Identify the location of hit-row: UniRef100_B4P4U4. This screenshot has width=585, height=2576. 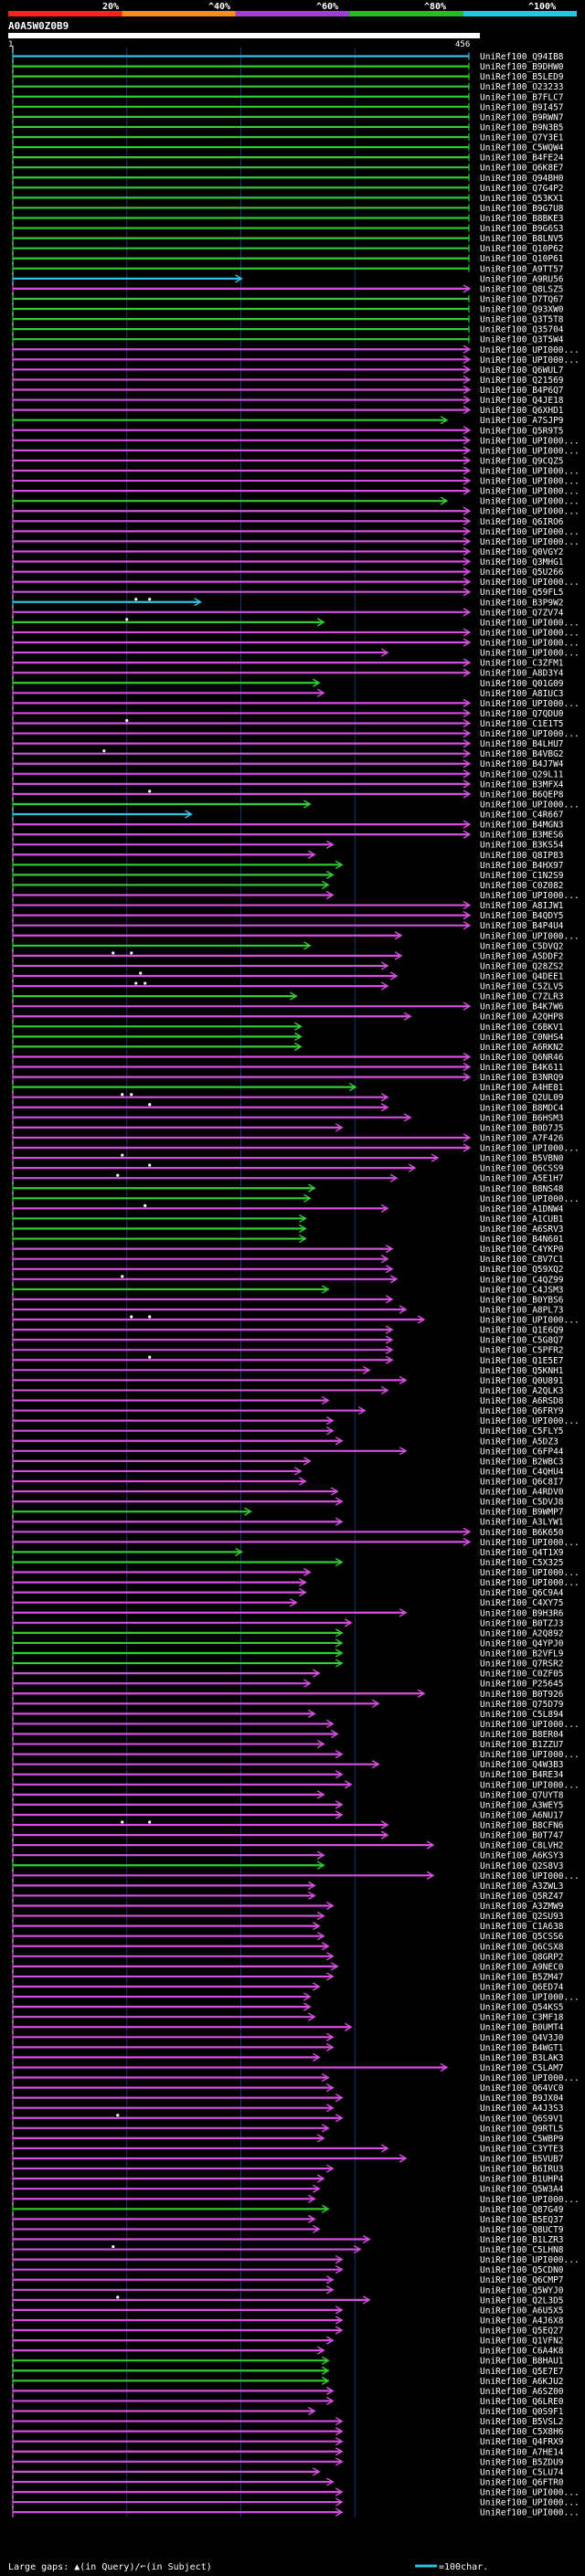
(288, 926).